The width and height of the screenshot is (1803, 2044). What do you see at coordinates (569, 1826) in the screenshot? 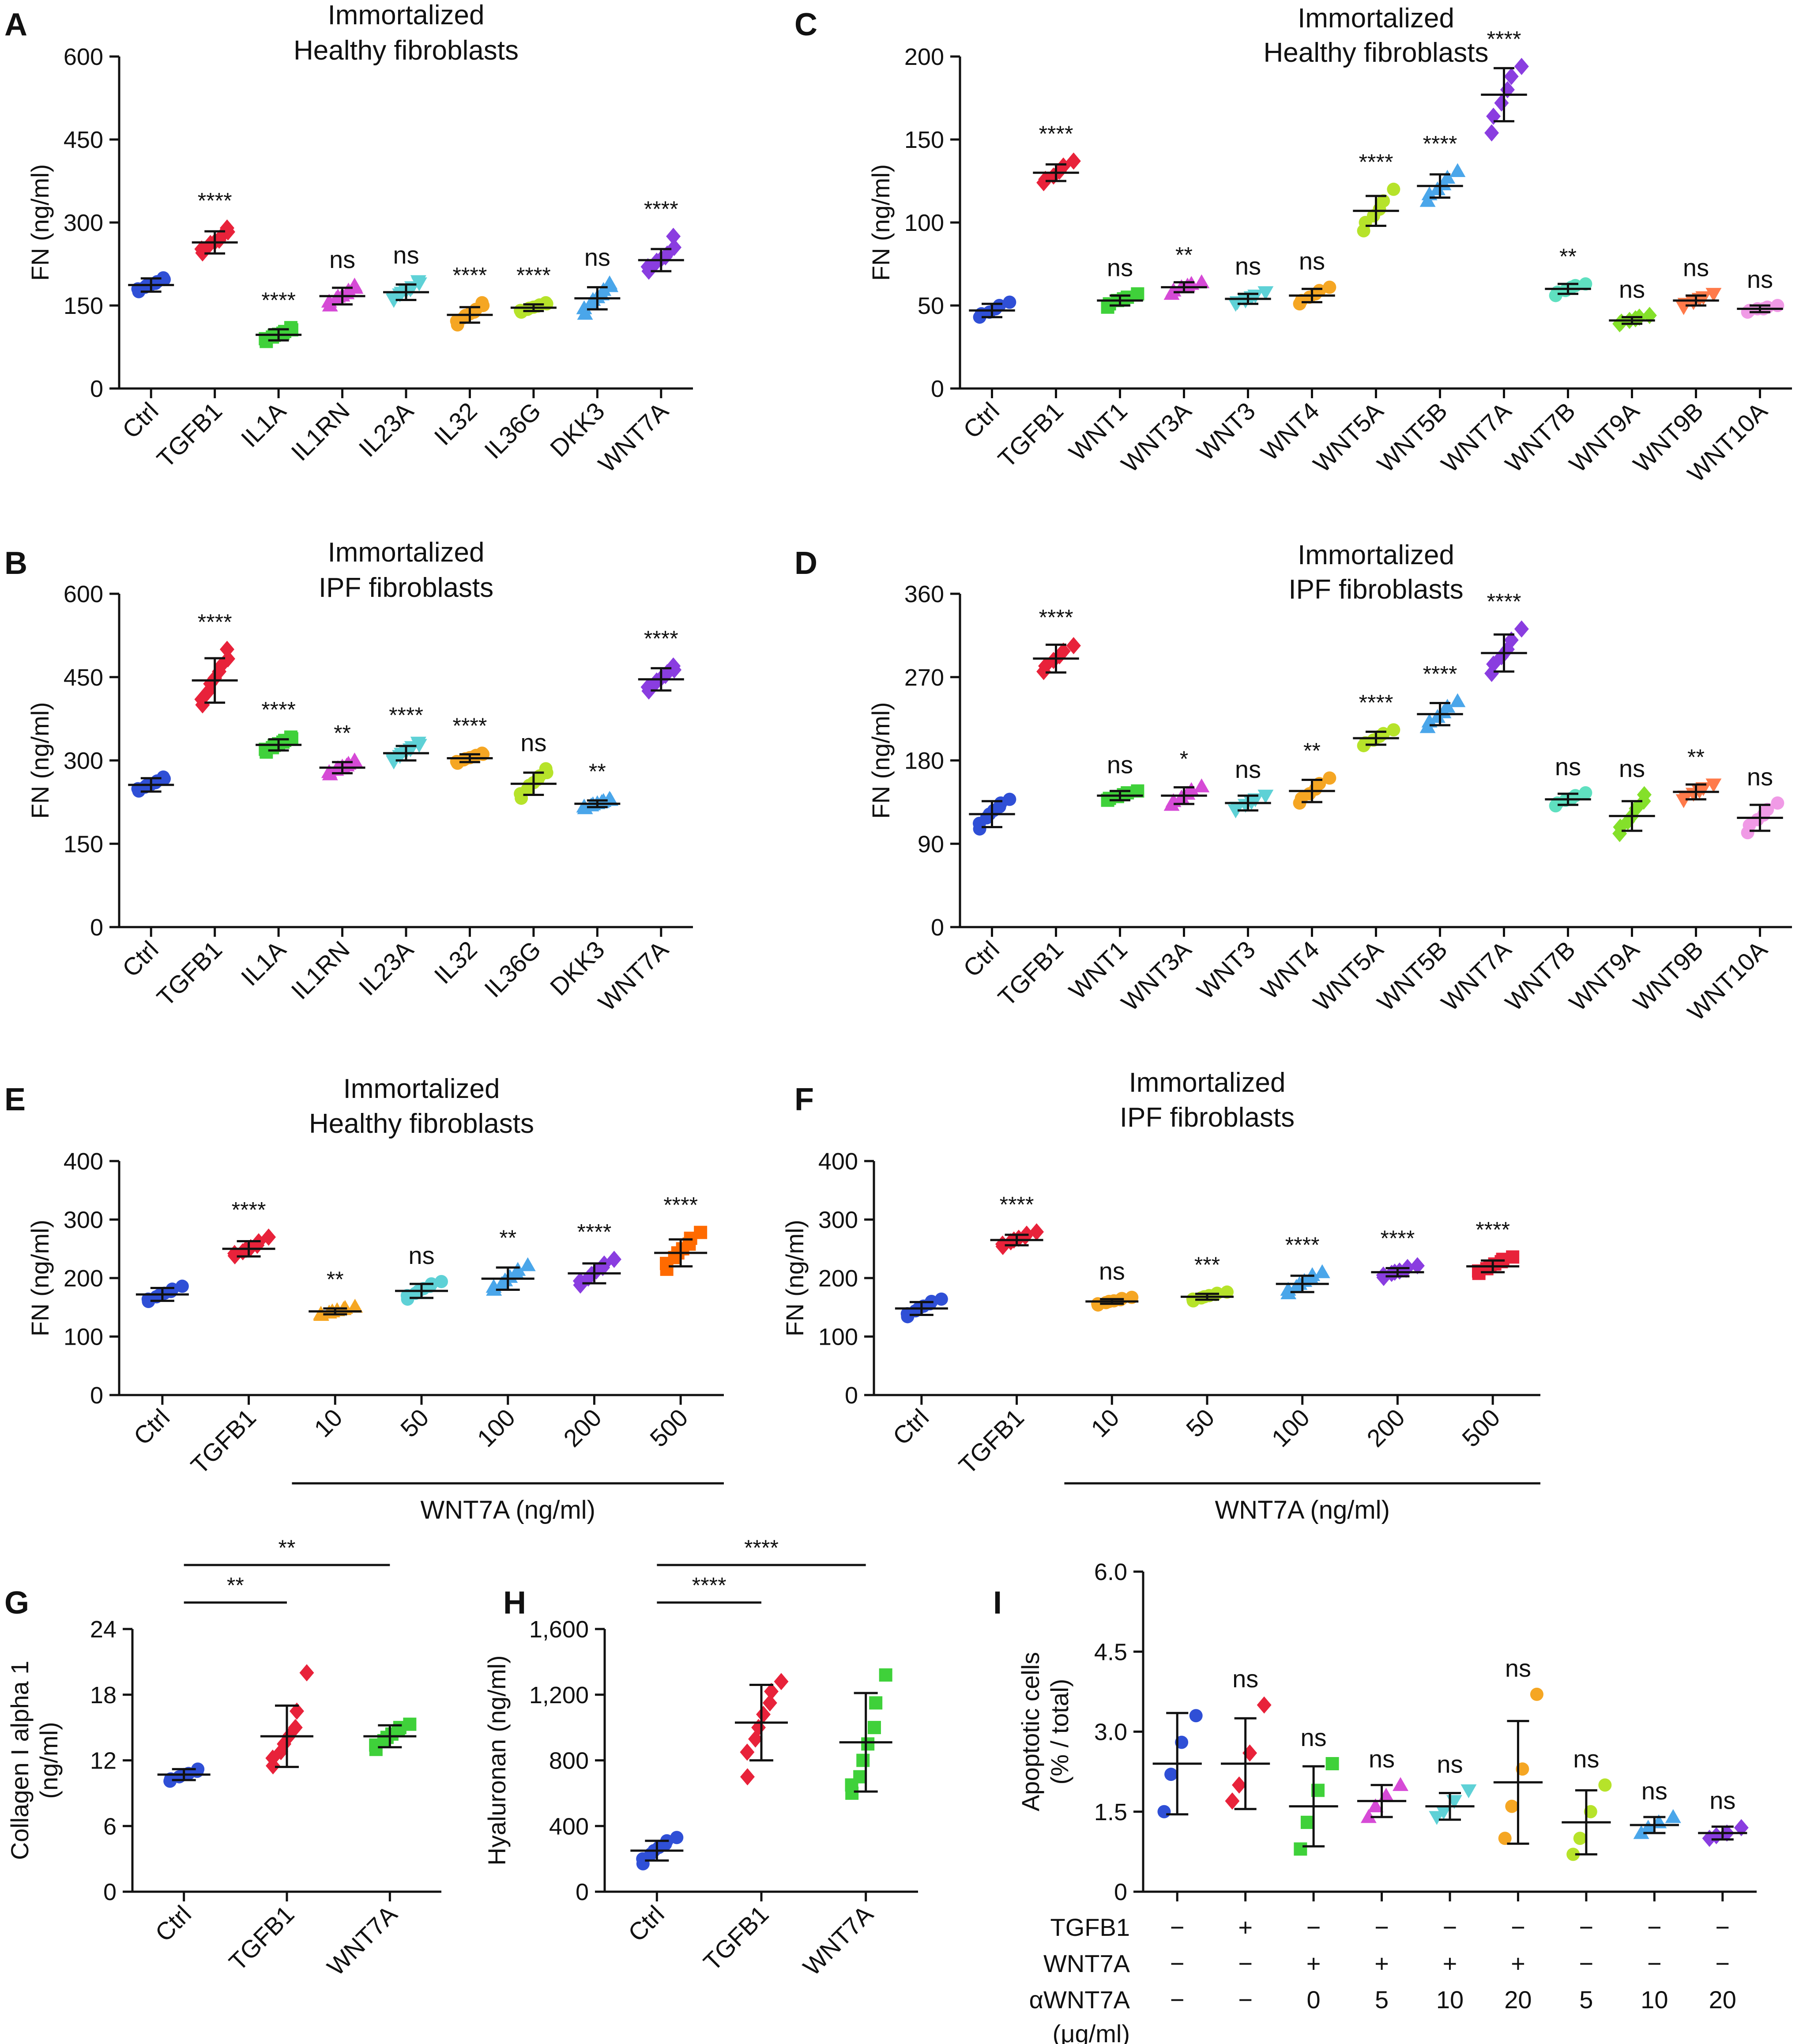
I see `y-tick-label: 400` at bounding box center [569, 1826].